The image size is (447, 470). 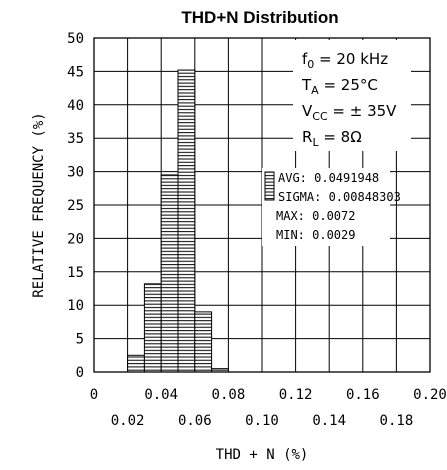 I want to click on y-tick-label: 25, so click(x=75, y=206).